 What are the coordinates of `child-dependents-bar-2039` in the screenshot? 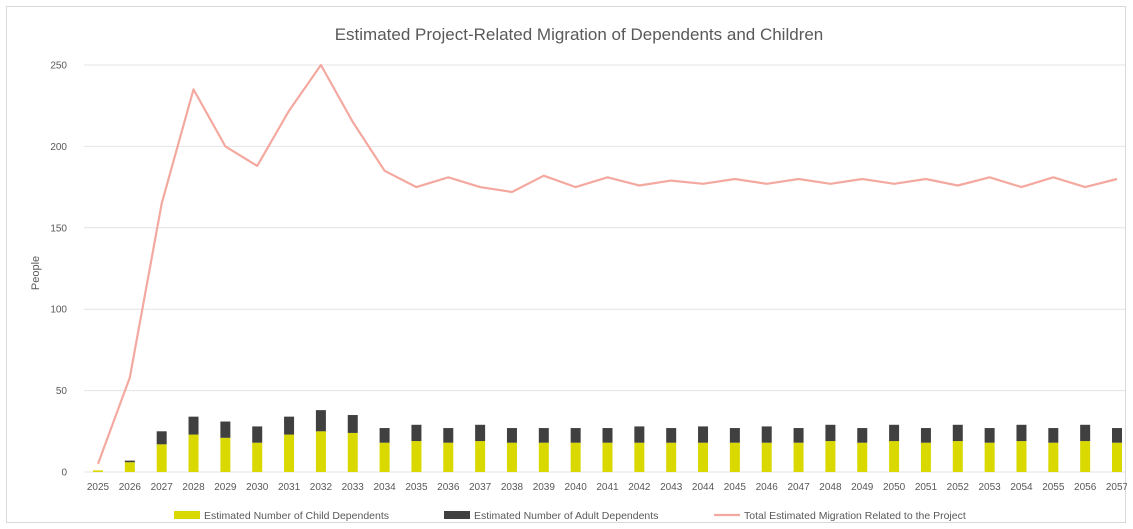 It's located at (543, 457).